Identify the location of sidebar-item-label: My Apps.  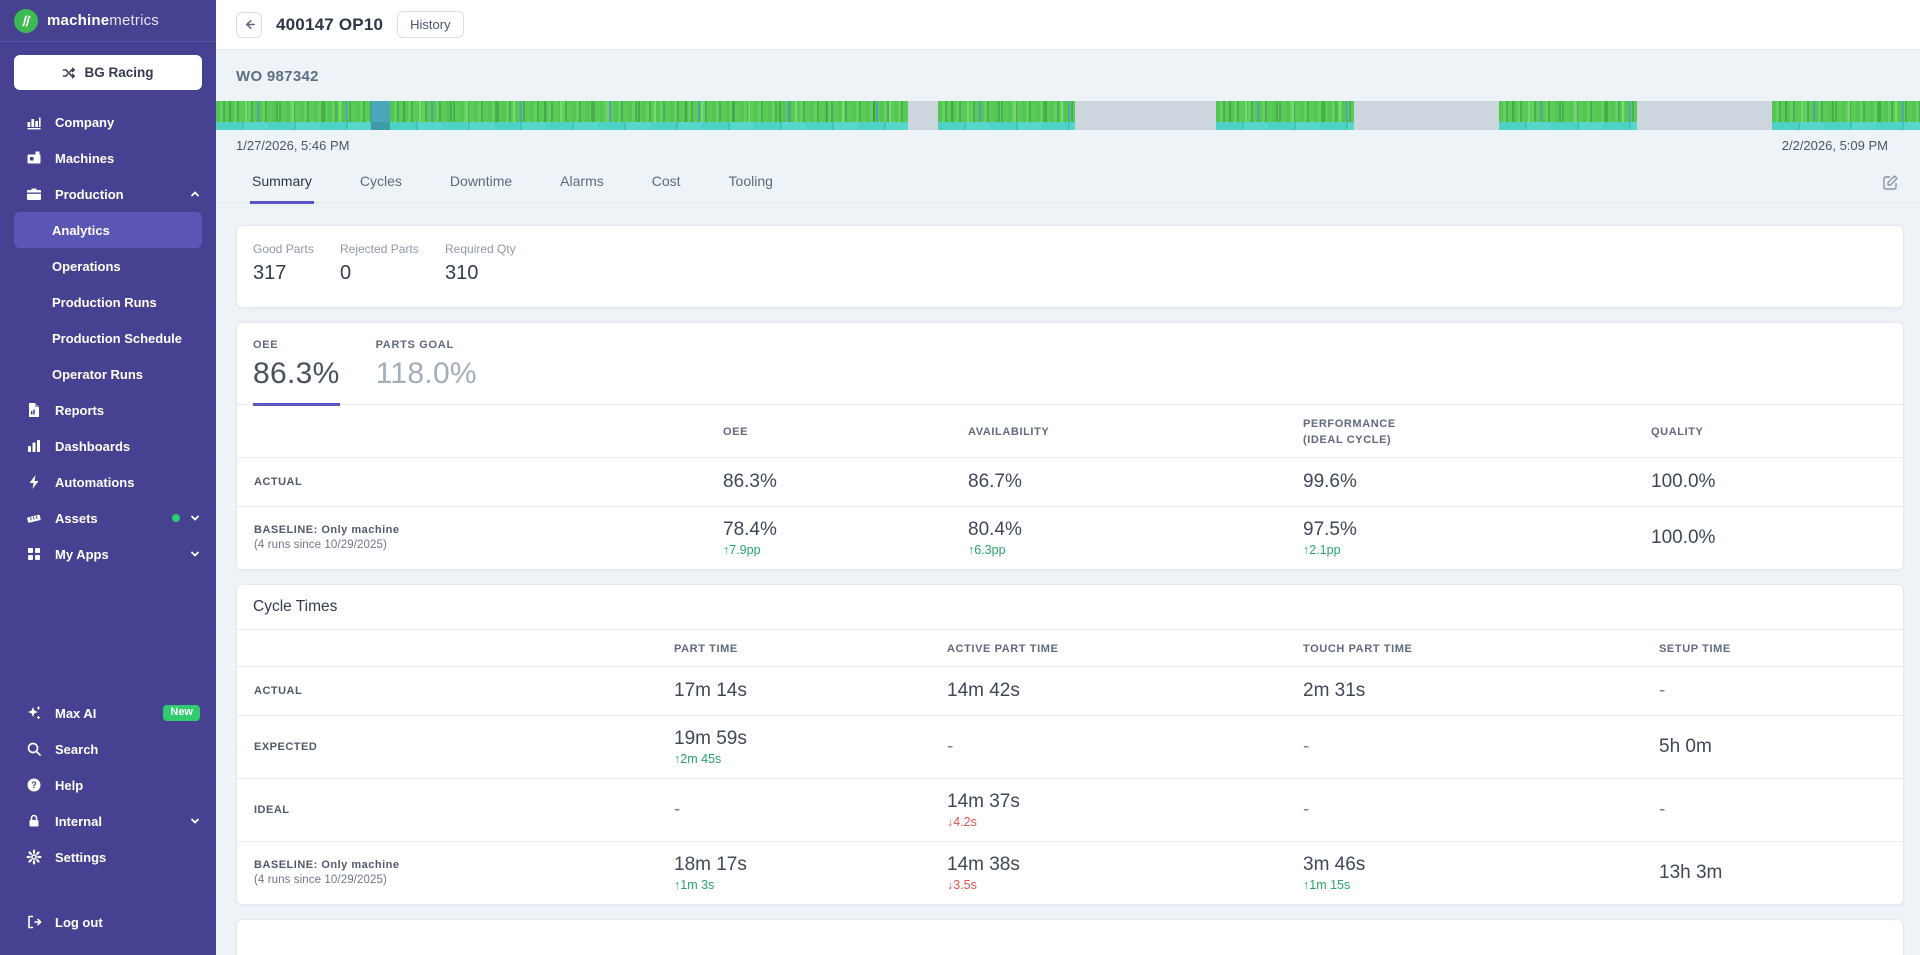
(82, 554).